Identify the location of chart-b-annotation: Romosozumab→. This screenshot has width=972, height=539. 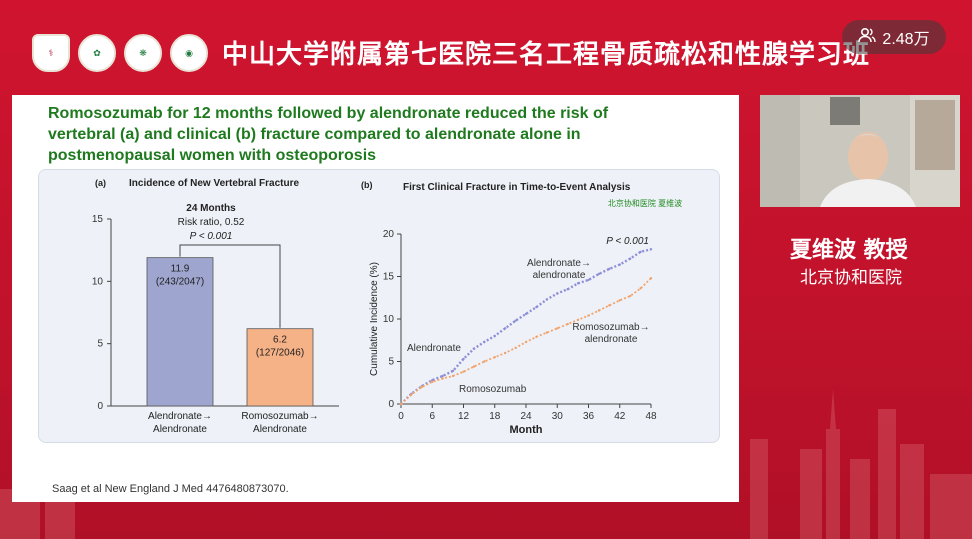
(610, 327).